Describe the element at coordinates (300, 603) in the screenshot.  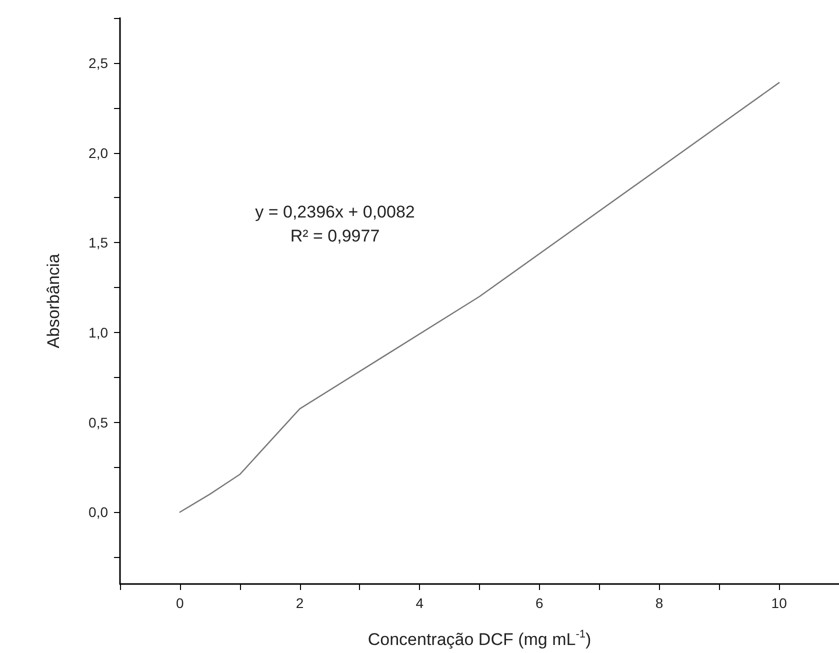
I see `x-tick-label: 2` at that location.